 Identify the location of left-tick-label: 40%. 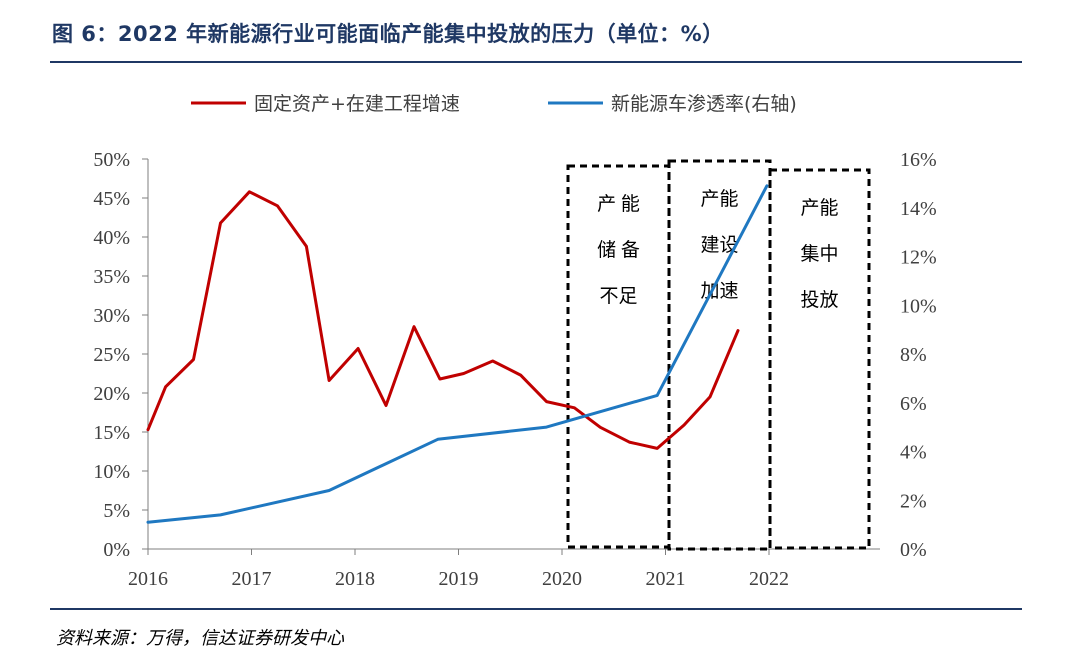
(111, 238).